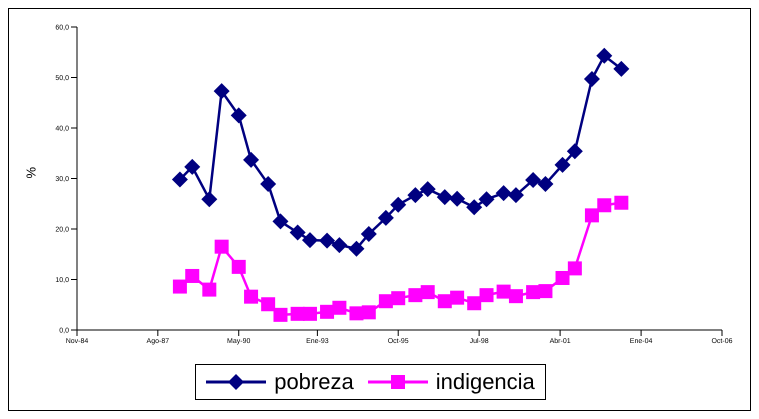 This screenshot has width=759, height=419. What do you see at coordinates (485, 382) in the screenshot?
I see `legend-label: indigencia` at bounding box center [485, 382].